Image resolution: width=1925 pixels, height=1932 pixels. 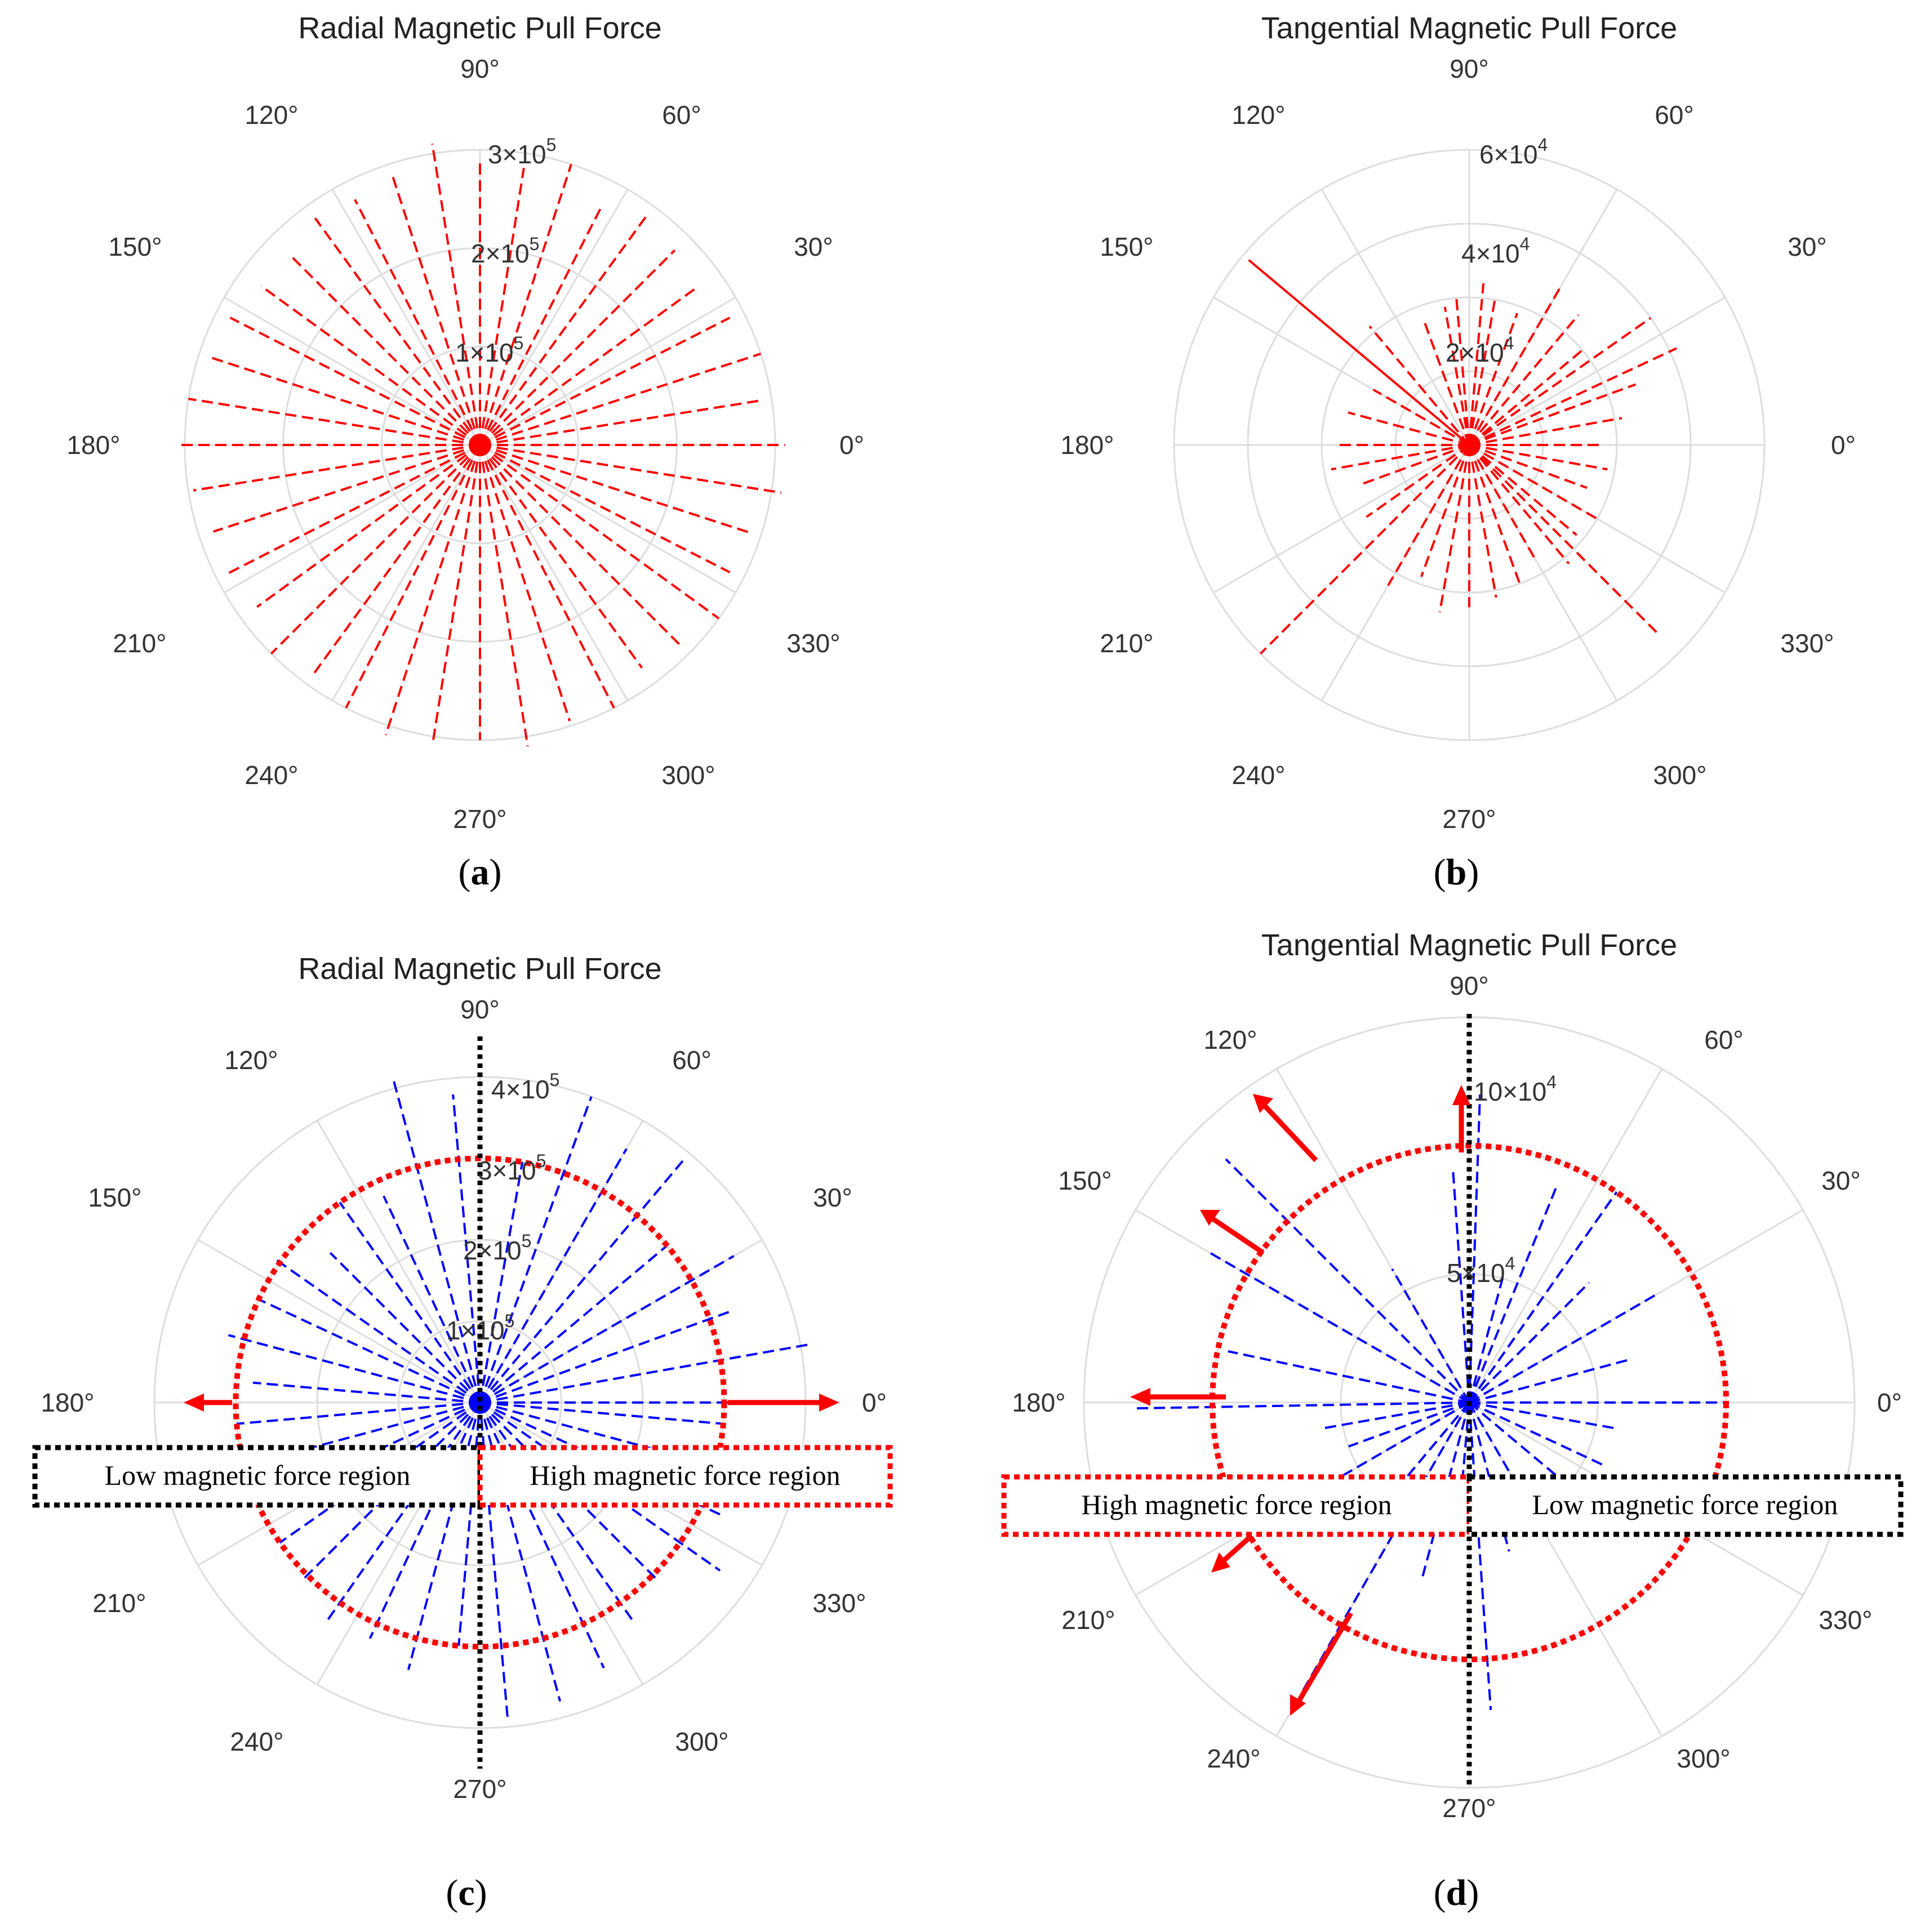 I want to click on angle-label-330: 330°, so click(x=839, y=1603).